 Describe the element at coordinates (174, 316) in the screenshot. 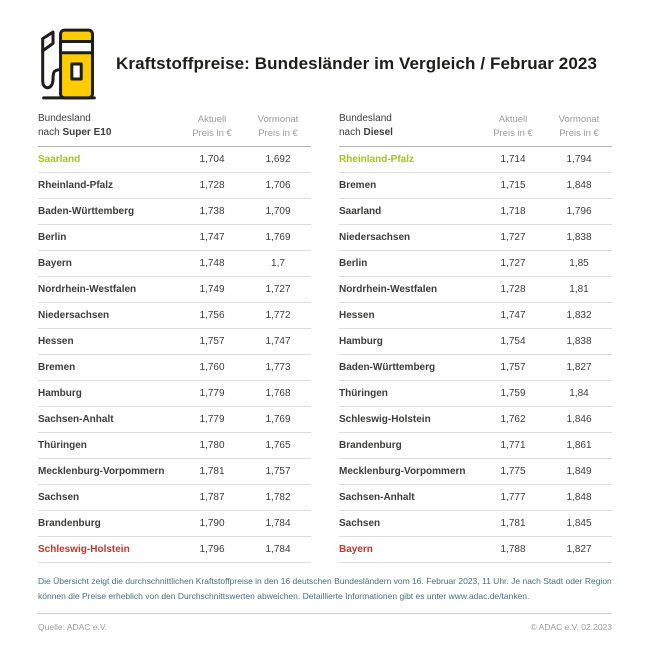

I see `table-row: Niedersachsen 1,756 1,772` at that location.